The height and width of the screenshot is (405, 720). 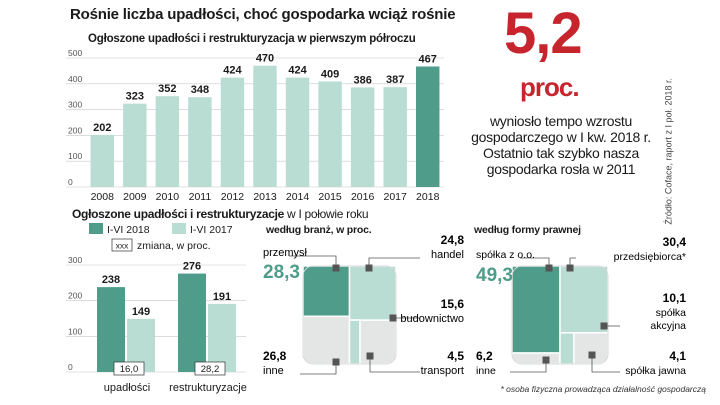 I want to click on change-value: 28,2, so click(x=210, y=369).